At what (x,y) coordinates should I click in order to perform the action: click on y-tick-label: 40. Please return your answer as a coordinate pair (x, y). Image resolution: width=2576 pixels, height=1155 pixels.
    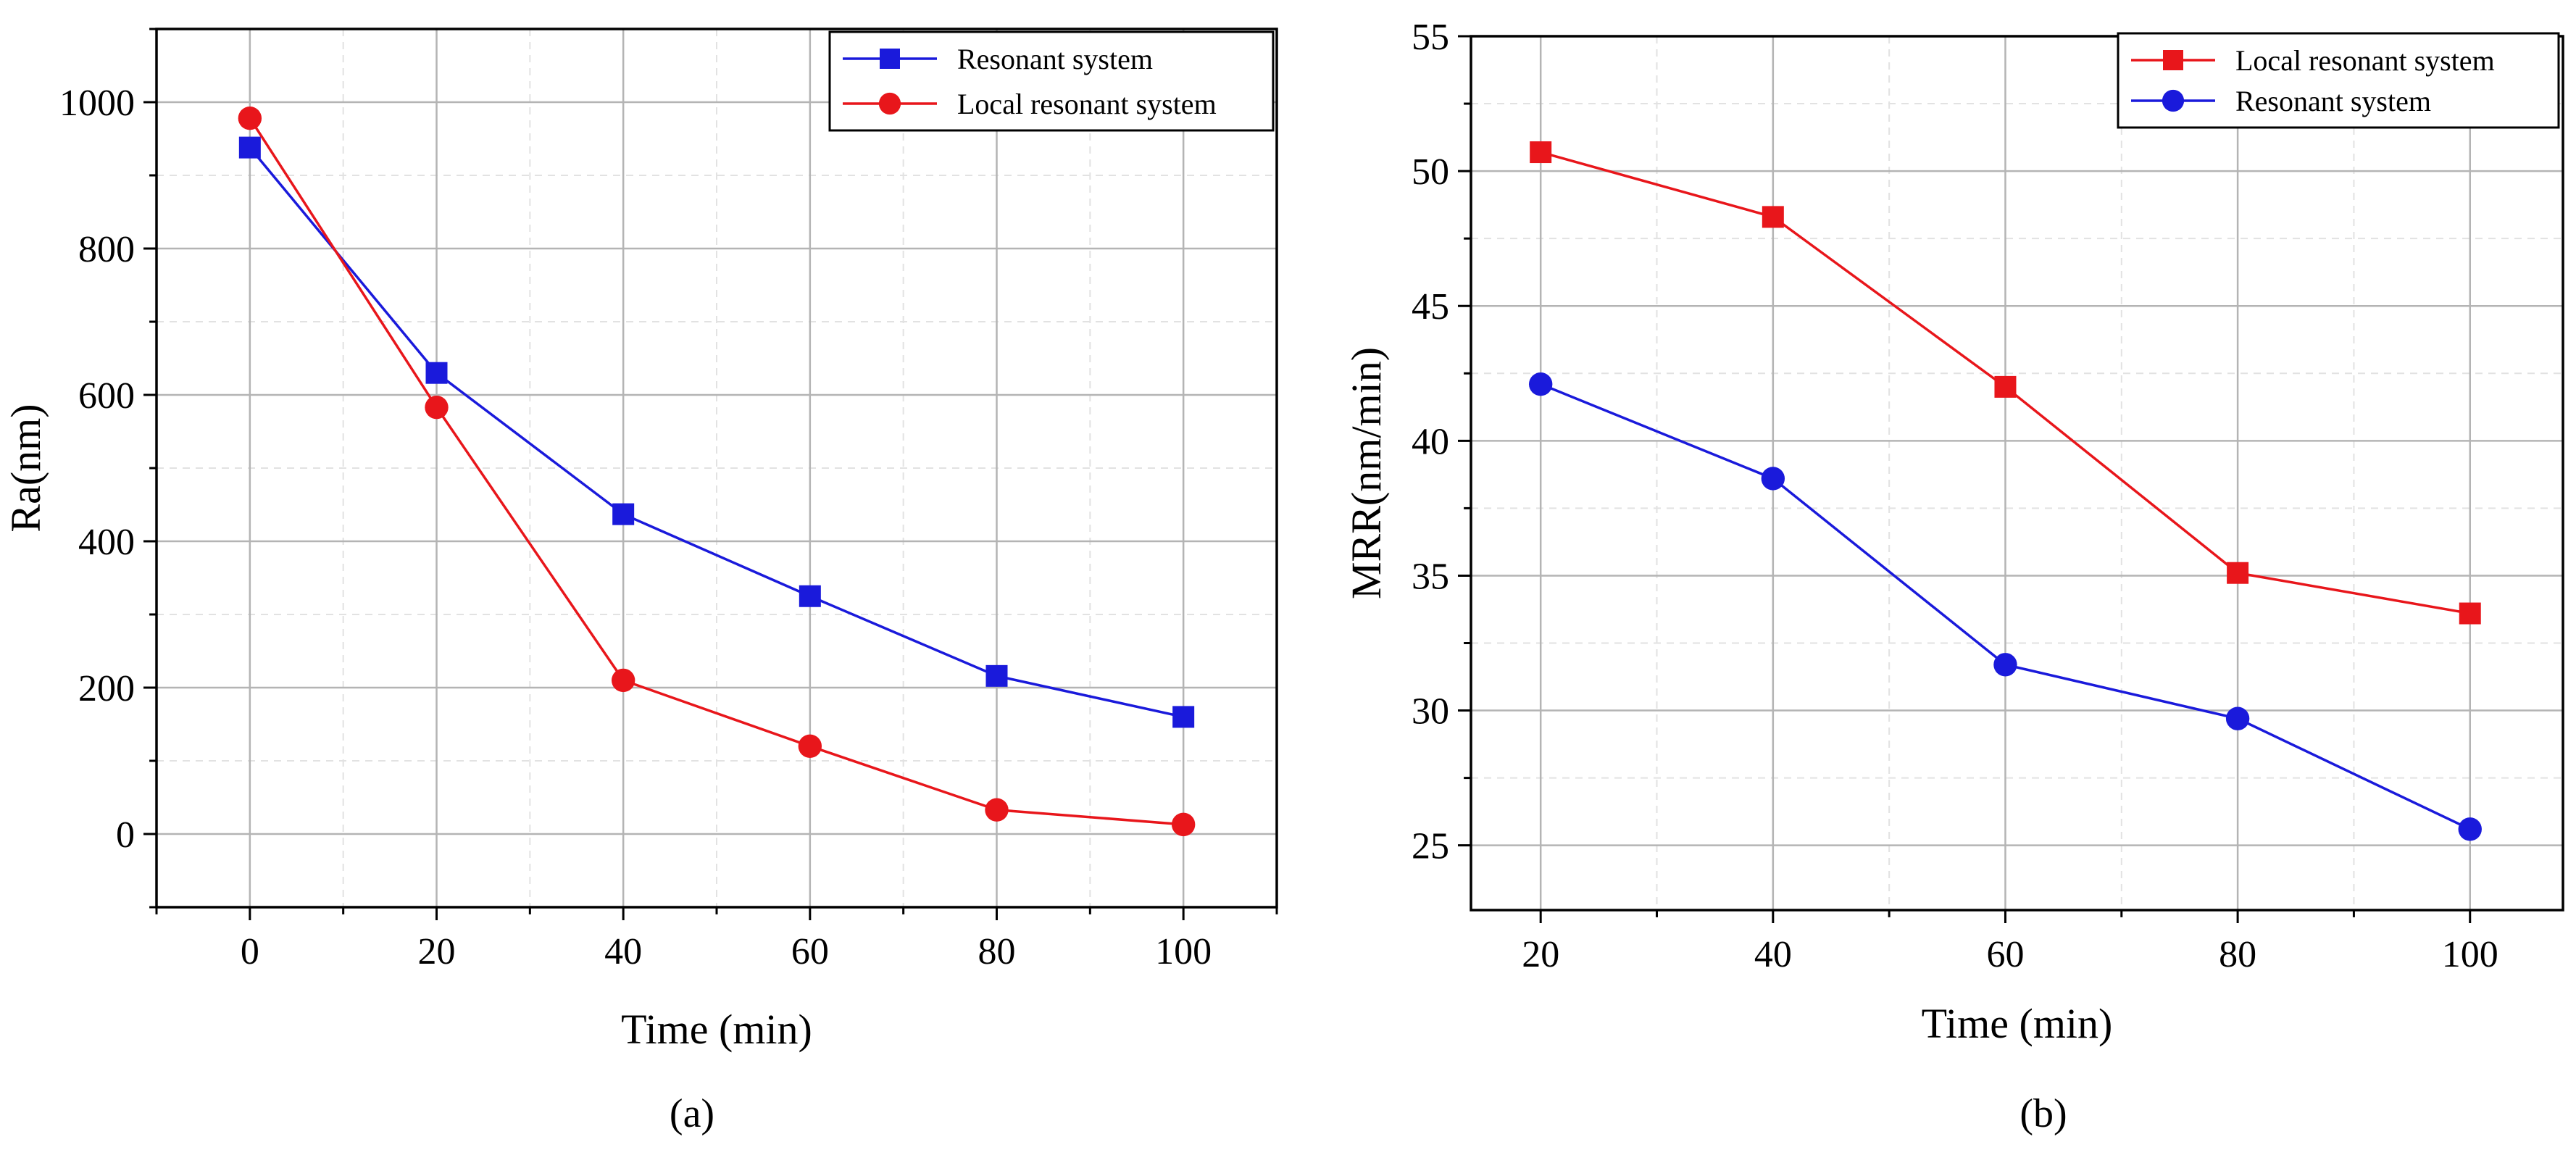
    Looking at the image, I should click on (1430, 441).